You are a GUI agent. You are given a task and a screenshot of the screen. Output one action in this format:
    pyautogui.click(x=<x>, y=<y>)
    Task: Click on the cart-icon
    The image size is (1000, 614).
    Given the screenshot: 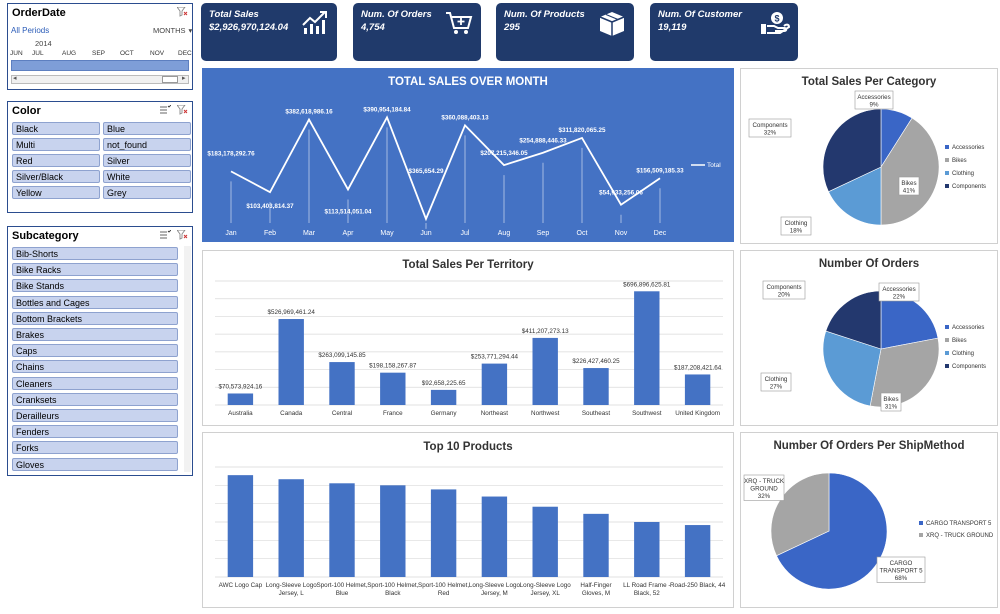 What is the action you would take?
    pyautogui.click(x=459, y=23)
    